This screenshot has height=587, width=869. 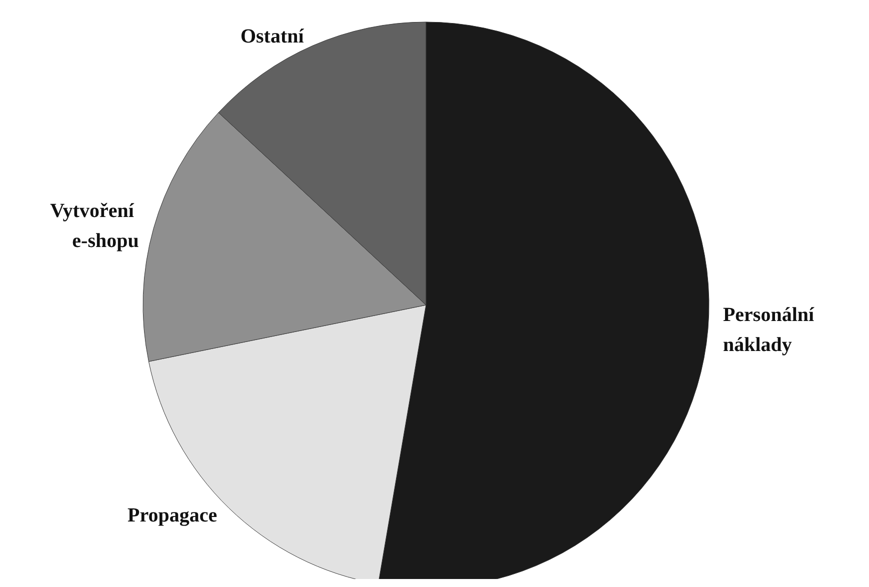 What do you see at coordinates (272, 36) in the screenshot?
I see `slice-label: Ostatní` at bounding box center [272, 36].